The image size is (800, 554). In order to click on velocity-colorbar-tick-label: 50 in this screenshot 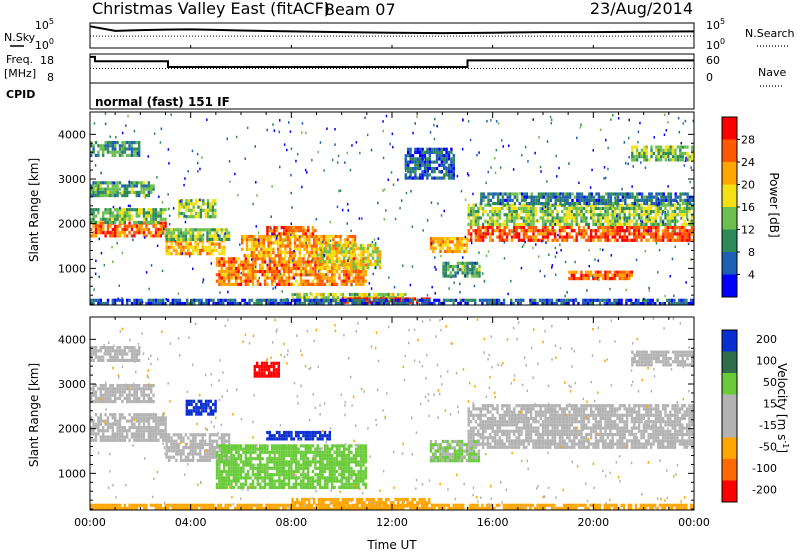, I will do `click(770, 382)`.